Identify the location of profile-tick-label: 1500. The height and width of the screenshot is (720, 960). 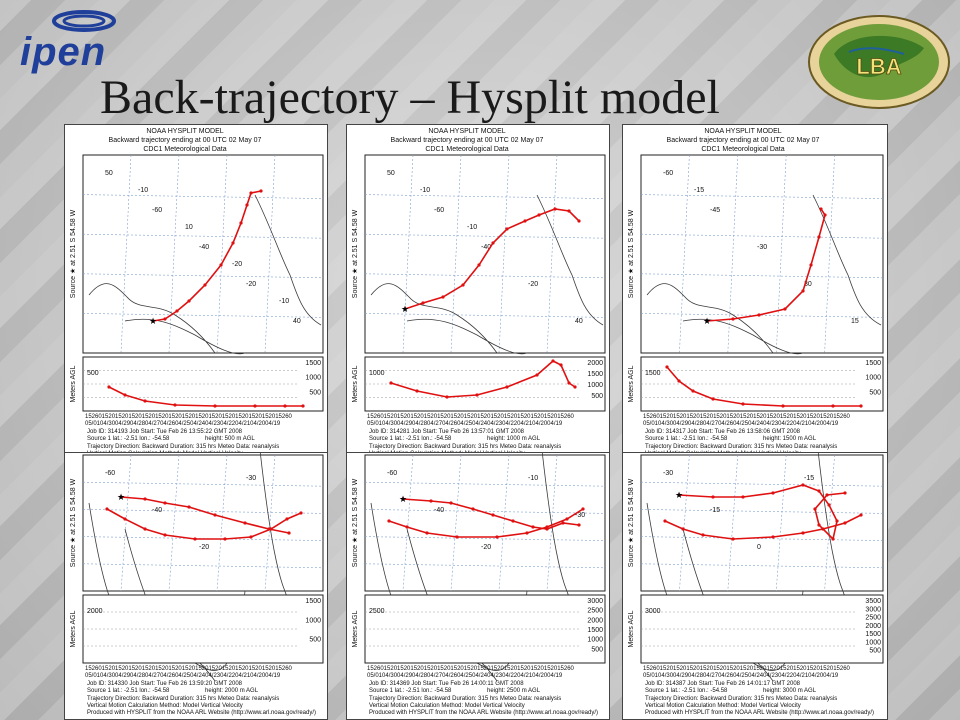
(873, 634).